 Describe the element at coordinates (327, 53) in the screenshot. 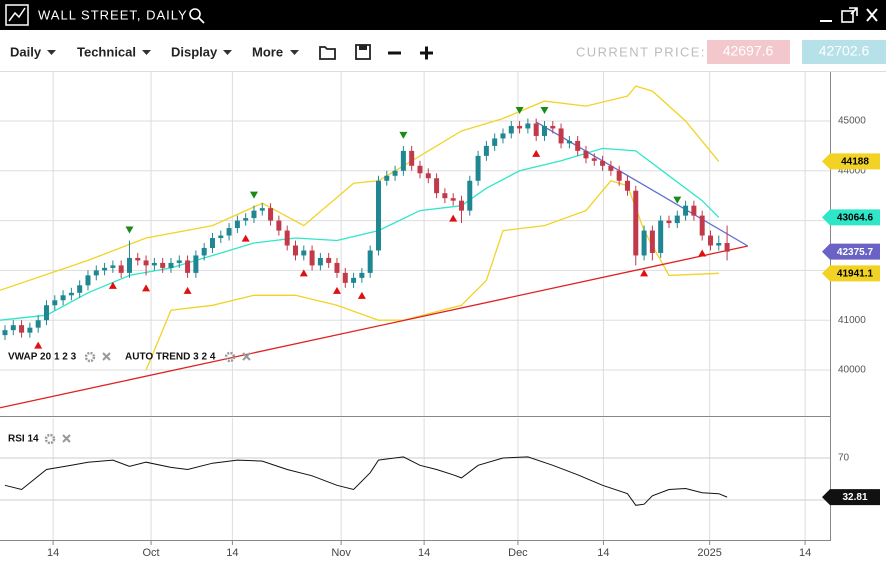

I see `open-button` at that location.